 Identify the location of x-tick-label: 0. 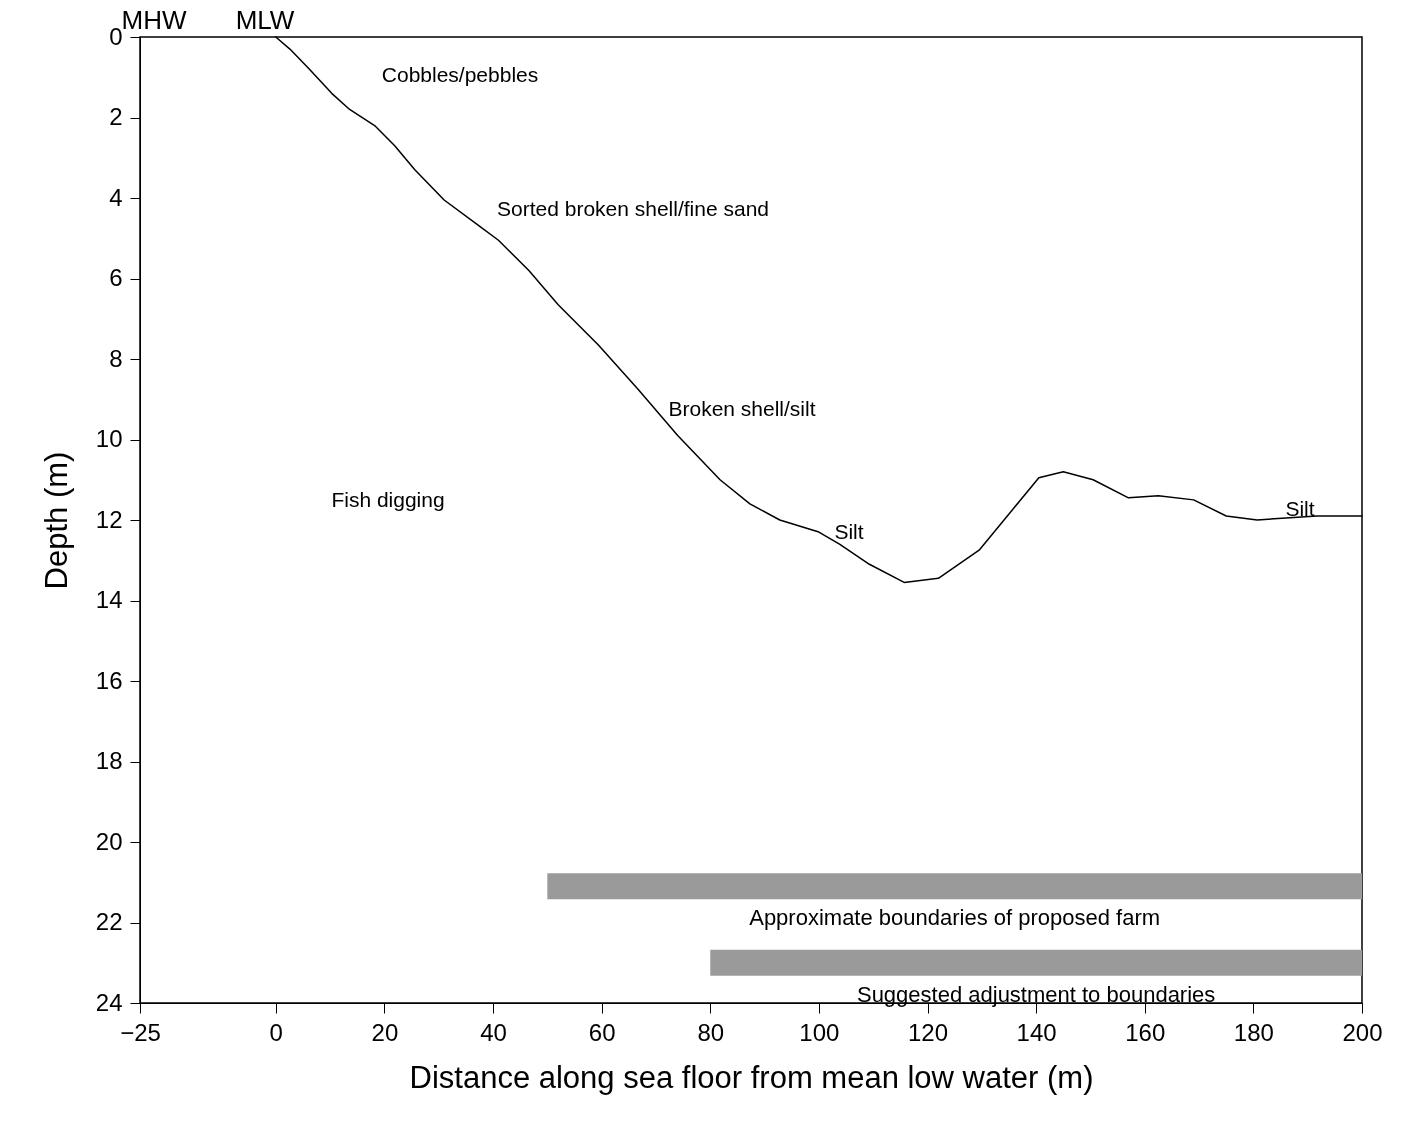
(276, 1032).